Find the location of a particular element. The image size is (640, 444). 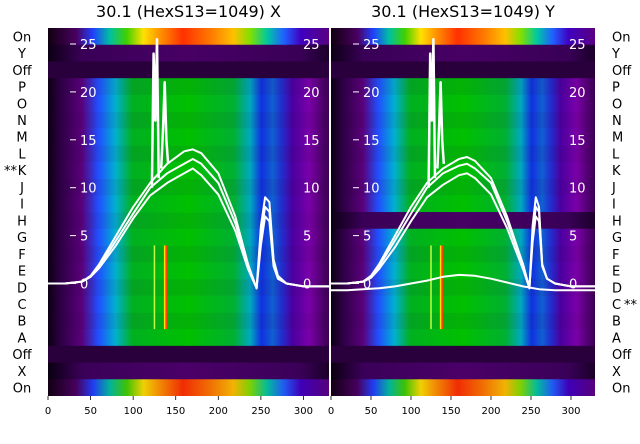

x-tick-label: 0 is located at coordinates (48, 411).